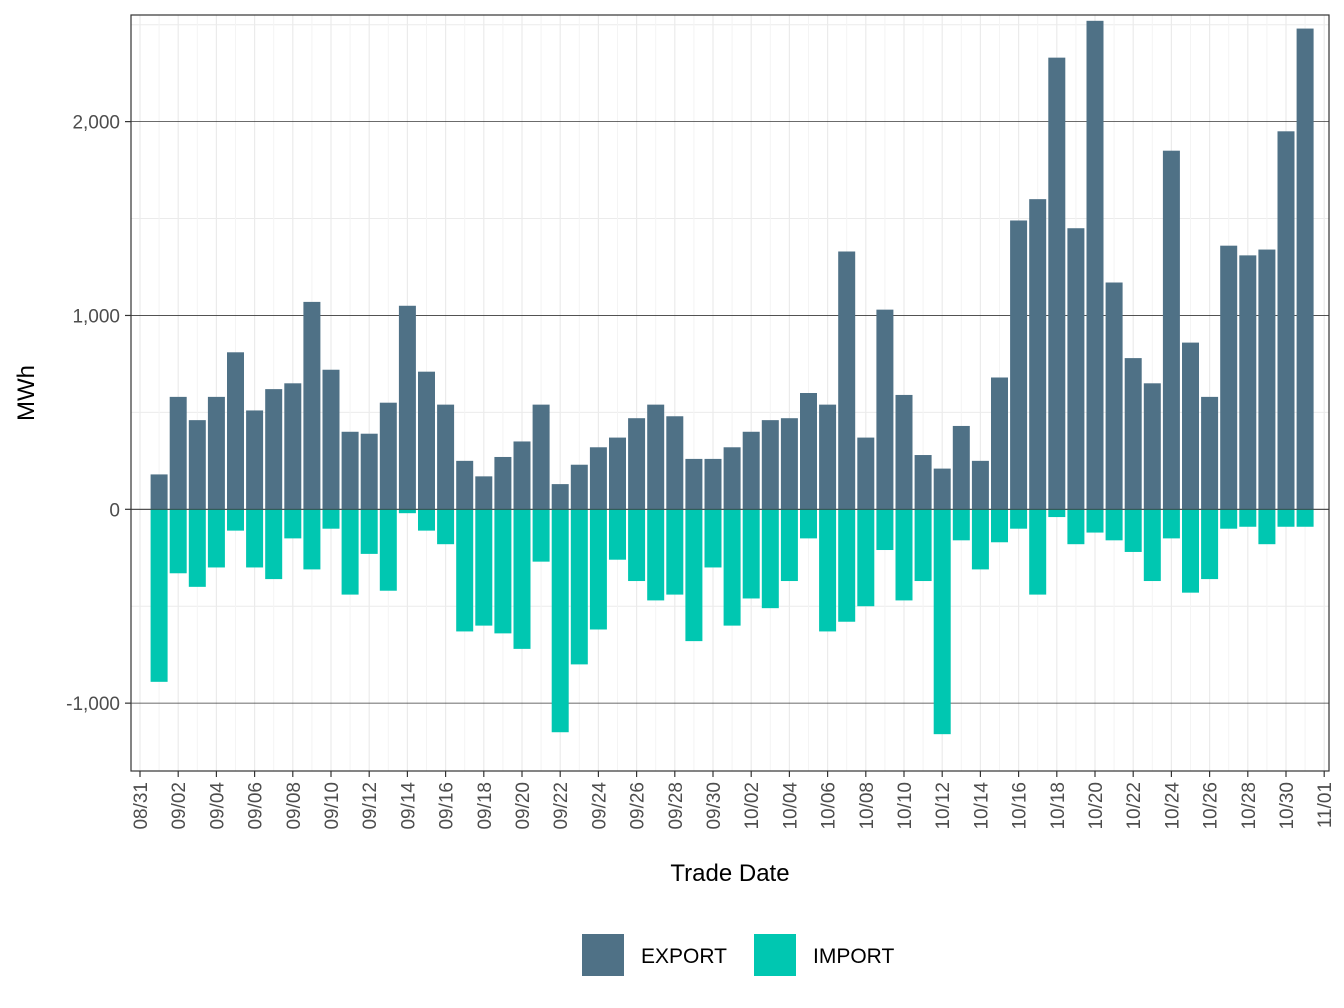 The image size is (1344, 1008). I want to click on x-tick-label: 09/12, so click(370, 806).